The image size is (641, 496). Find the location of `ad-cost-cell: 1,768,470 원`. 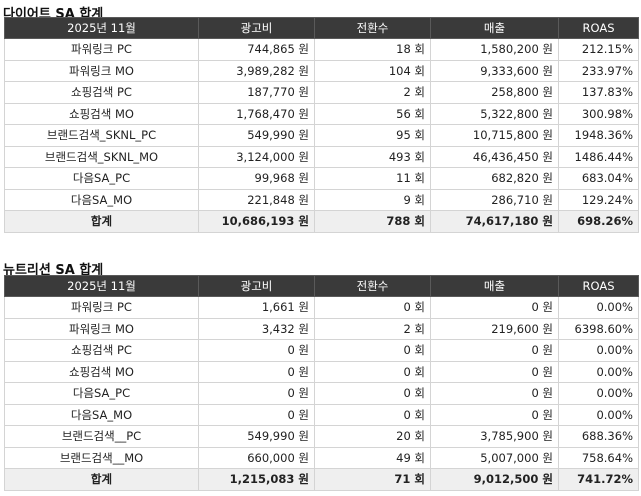

ad-cost-cell: 1,768,470 원 is located at coordinates (256, 113).